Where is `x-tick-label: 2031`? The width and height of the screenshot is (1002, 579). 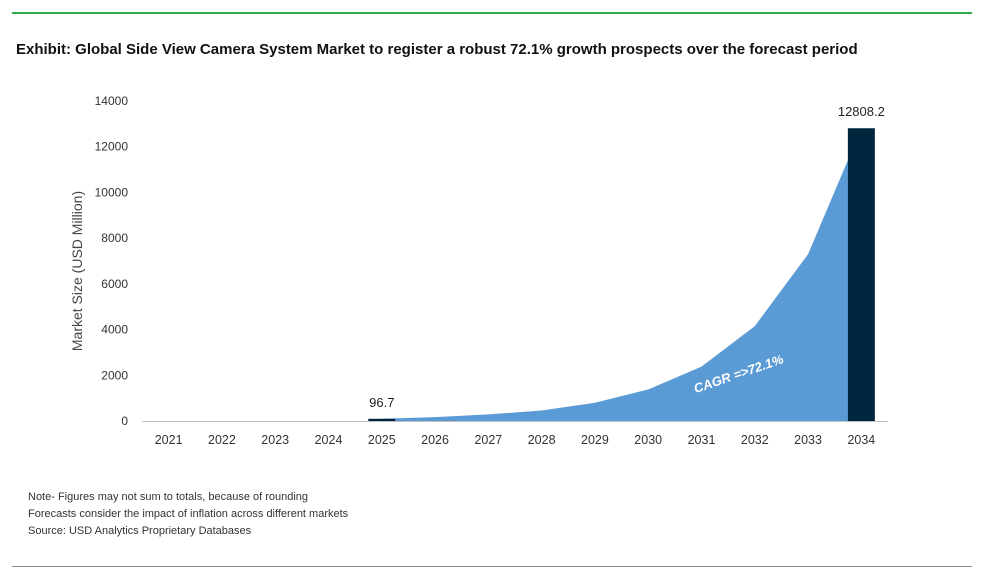
x-tick-label: 2031 is located at coordinates (702, 440).